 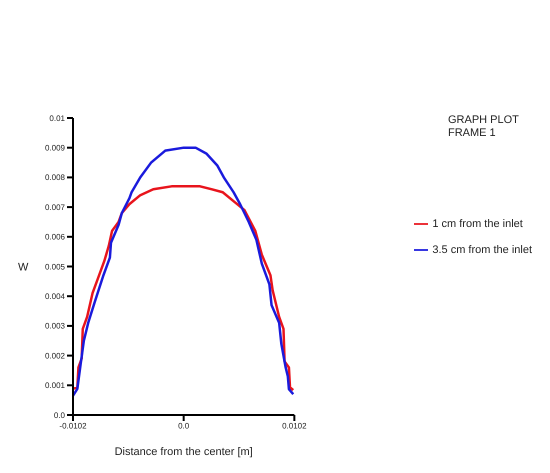 I want to click on legend-label: 3.5 cm from the inlet, so click(x=482, y=250).